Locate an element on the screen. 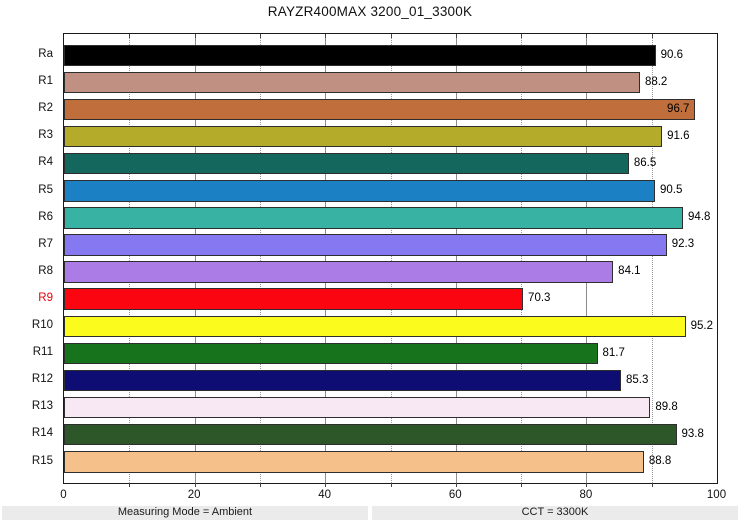 Image resolution: width=740 pixels, height=521 pixels. bar-r5 is located at coordinates (359, 191).